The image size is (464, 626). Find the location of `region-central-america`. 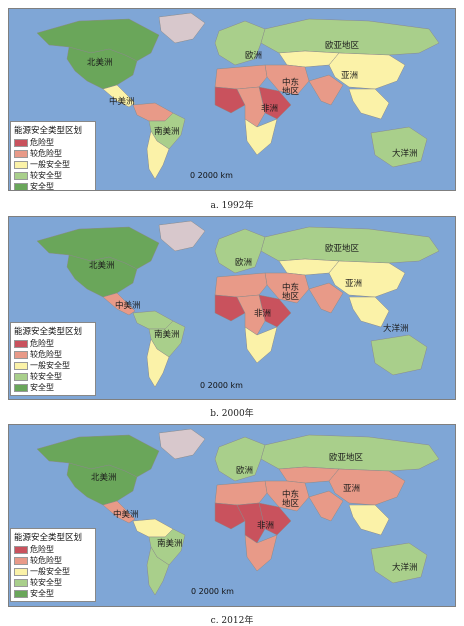

region-central-america is located at coordinates (119, 304).